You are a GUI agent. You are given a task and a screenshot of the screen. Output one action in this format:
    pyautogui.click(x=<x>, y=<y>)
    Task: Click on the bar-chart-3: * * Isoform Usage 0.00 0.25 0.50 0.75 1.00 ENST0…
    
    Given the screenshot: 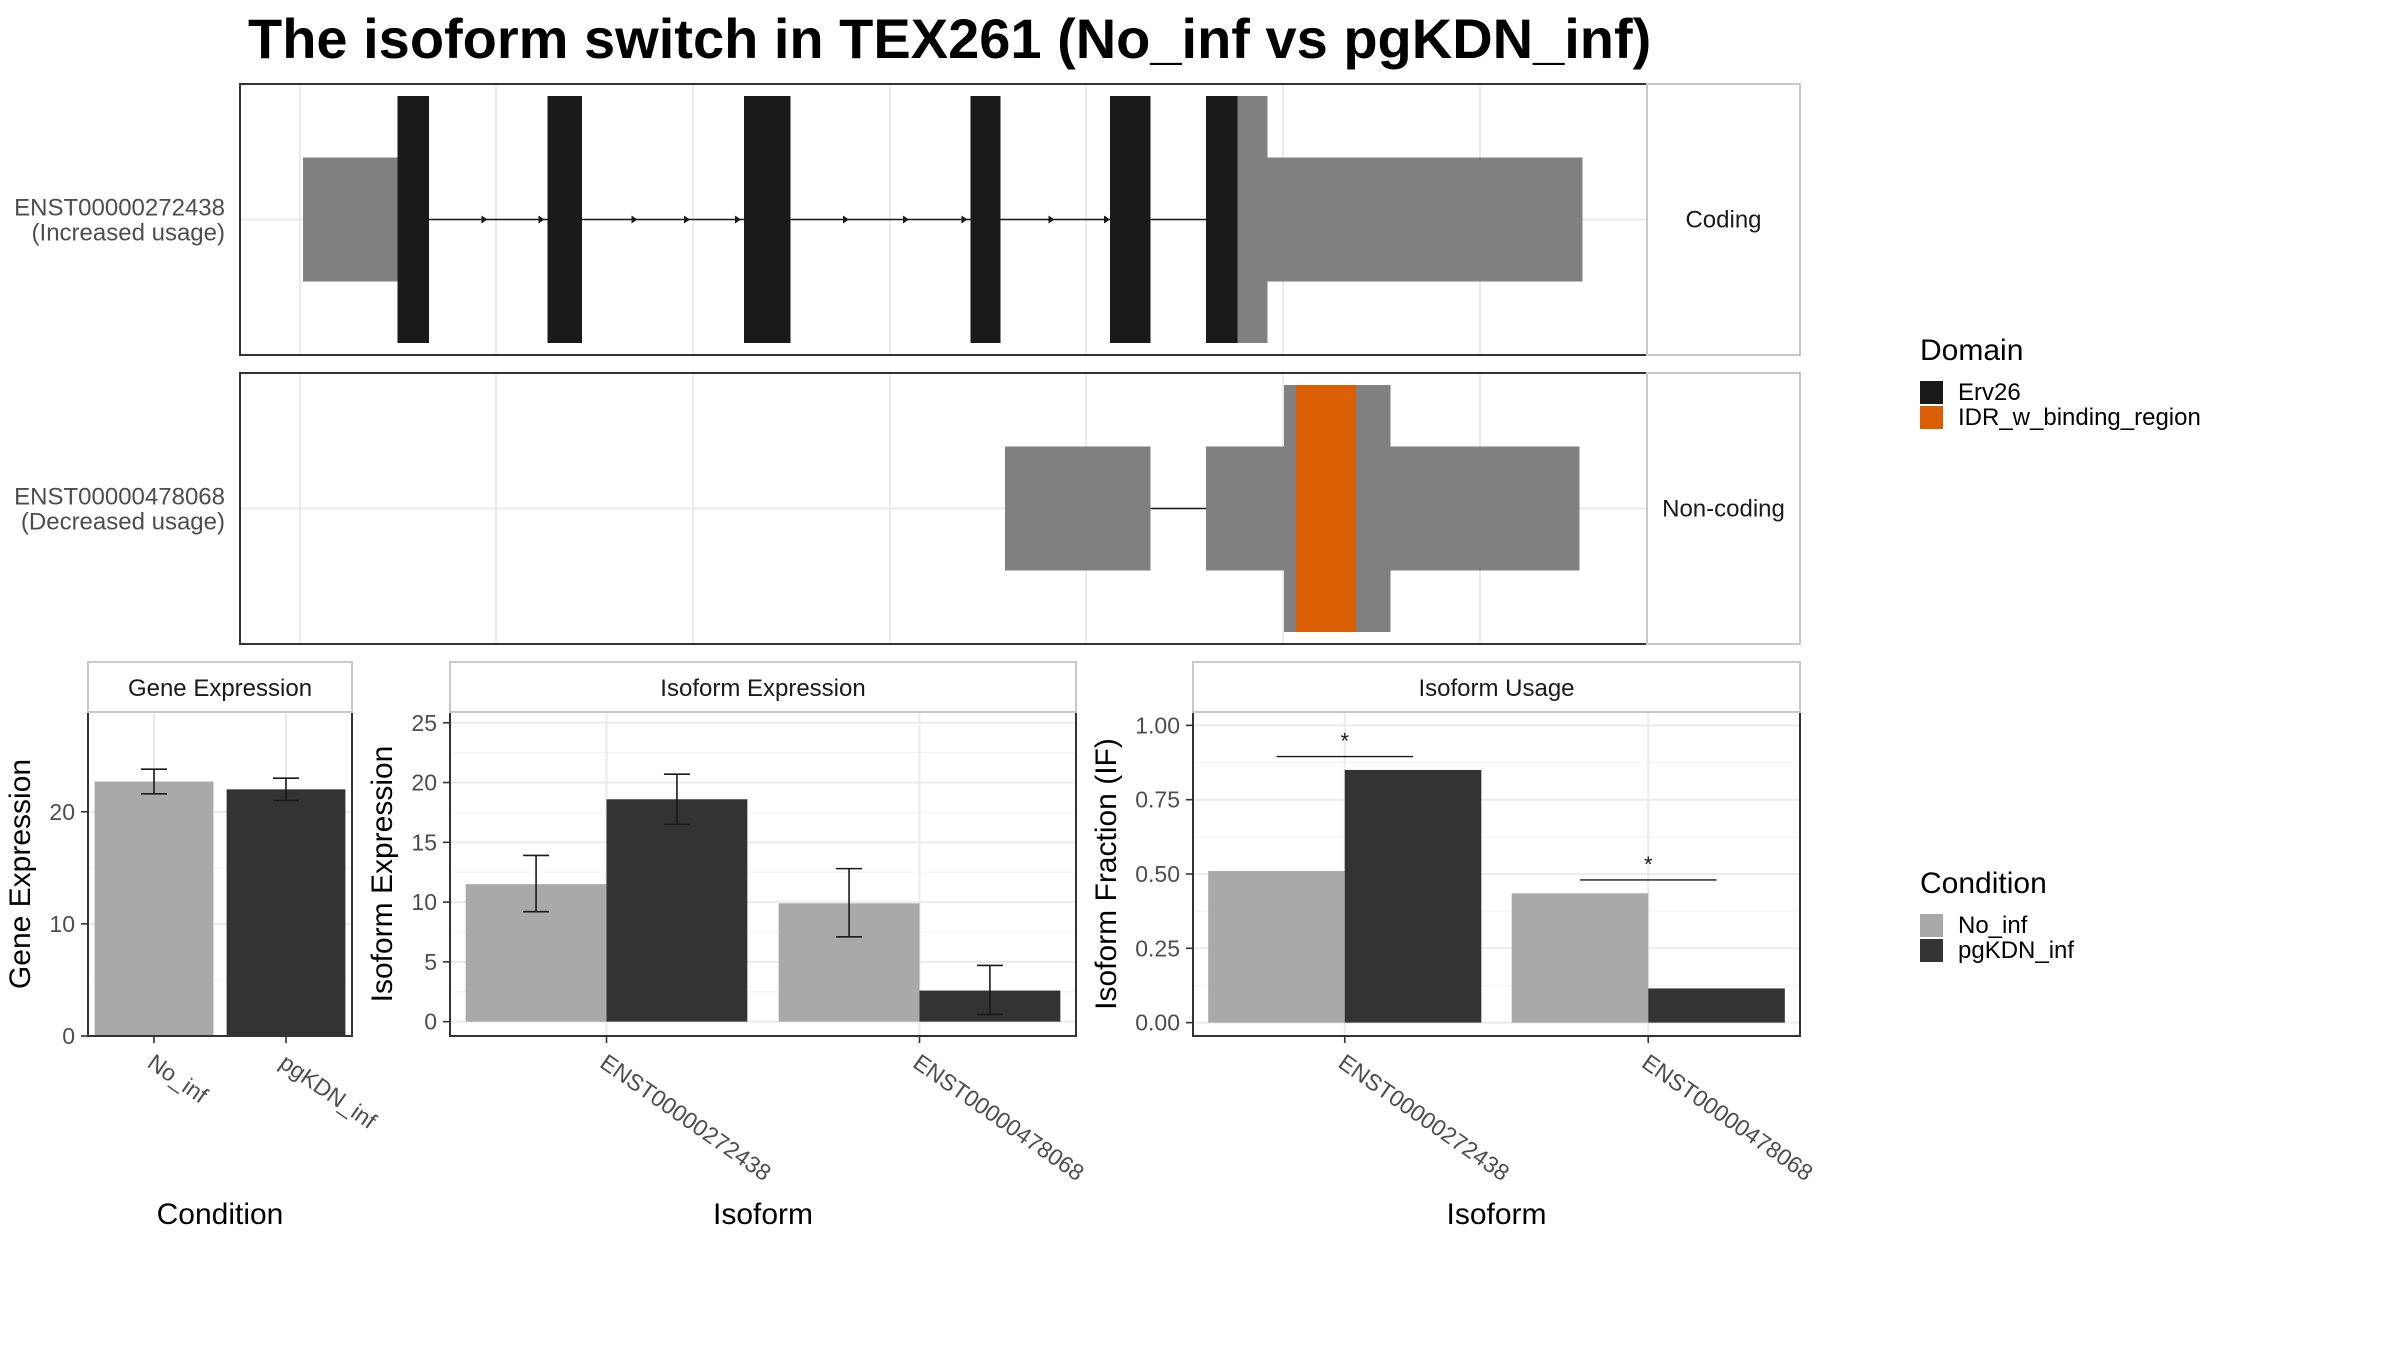 What is the action you would take?
    pyautogui.click(x=1454, y=946)
    